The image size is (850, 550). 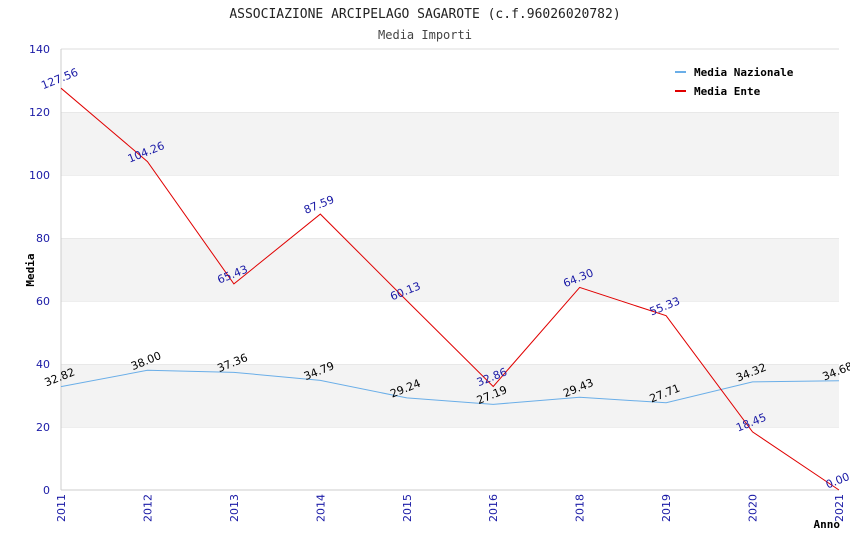 What do you see at coordinates (30, 269) in the screenshot?
I see `y-axis-label: Media` at bounding box center [30, 269].